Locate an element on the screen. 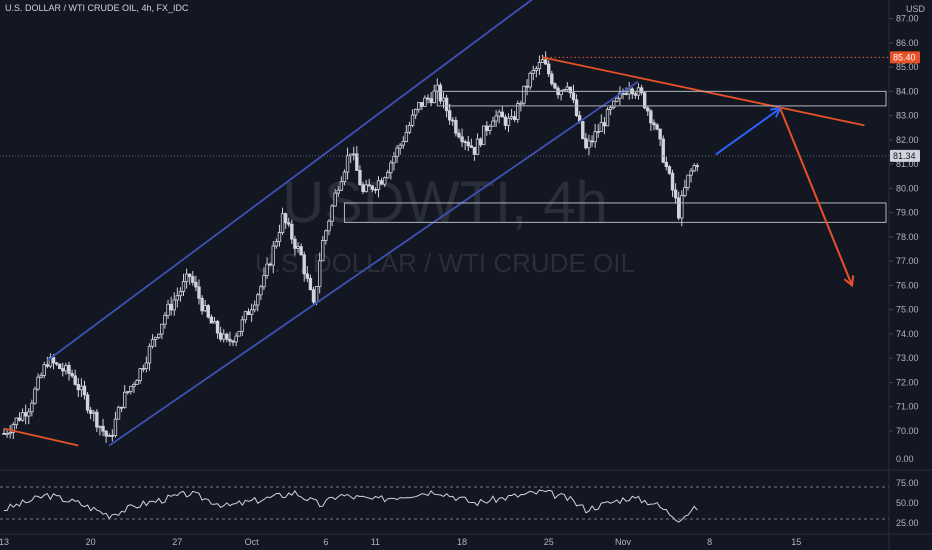 The height and width of the screenshot is (550, 932). last-price-badge-label: 81.34 is located at coordinates (904, 156).